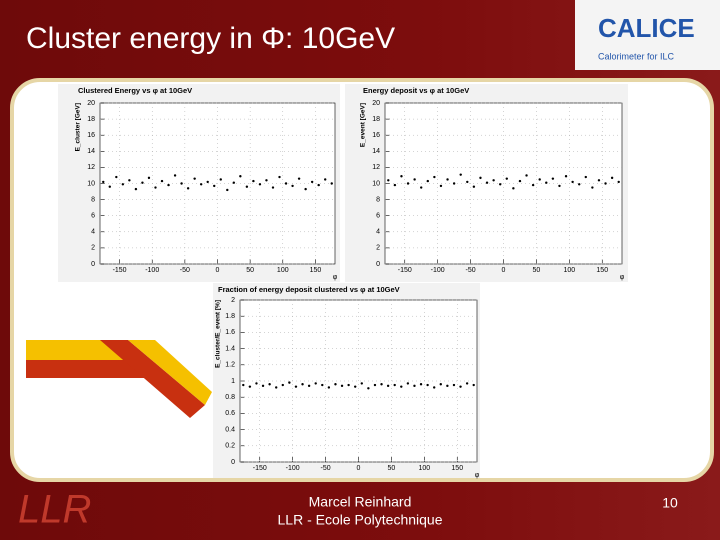 The width and height of the screenshot is (720, 545). I want to click on x-tick-label: -50, so click(471, 270).